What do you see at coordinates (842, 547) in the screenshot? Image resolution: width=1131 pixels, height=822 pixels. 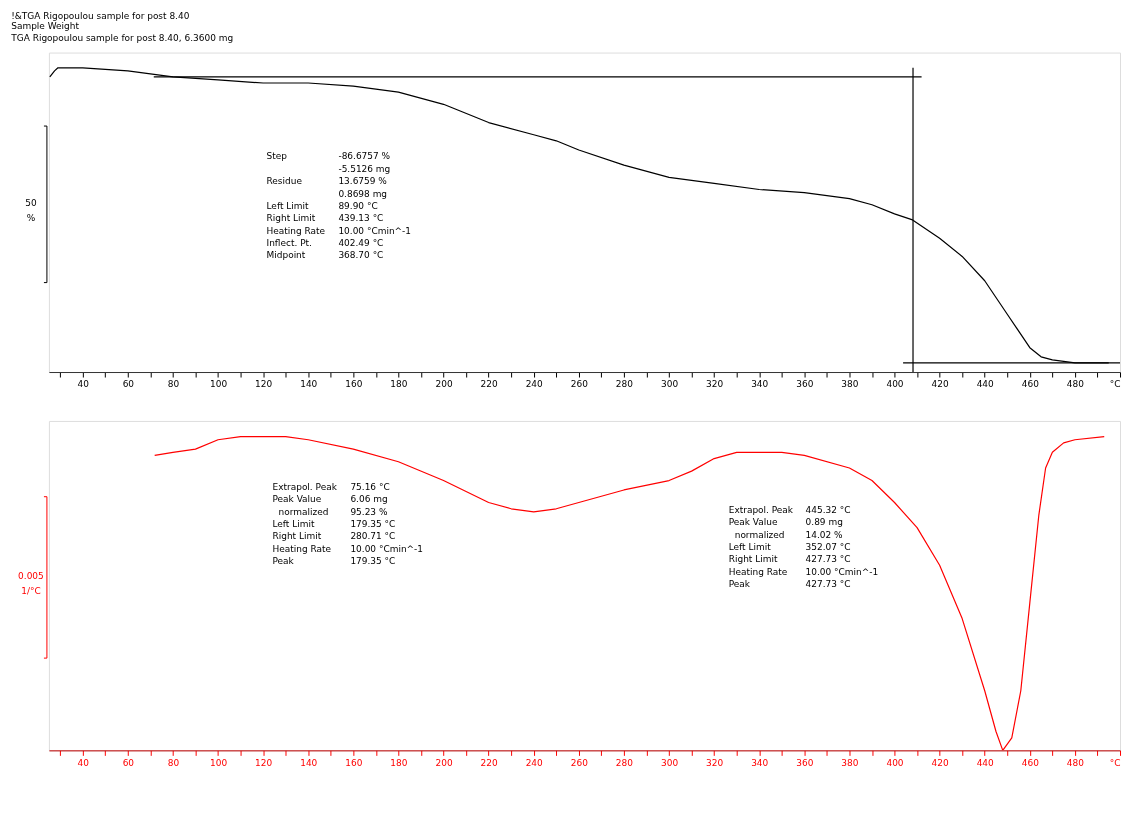 I see `annotation: 445.32 °C 0.89 mg 14.02 % 352.07 °C 427.73 °C 10.00 °Cmin^-1 427.73 °C` at bounding box center [842, 547].